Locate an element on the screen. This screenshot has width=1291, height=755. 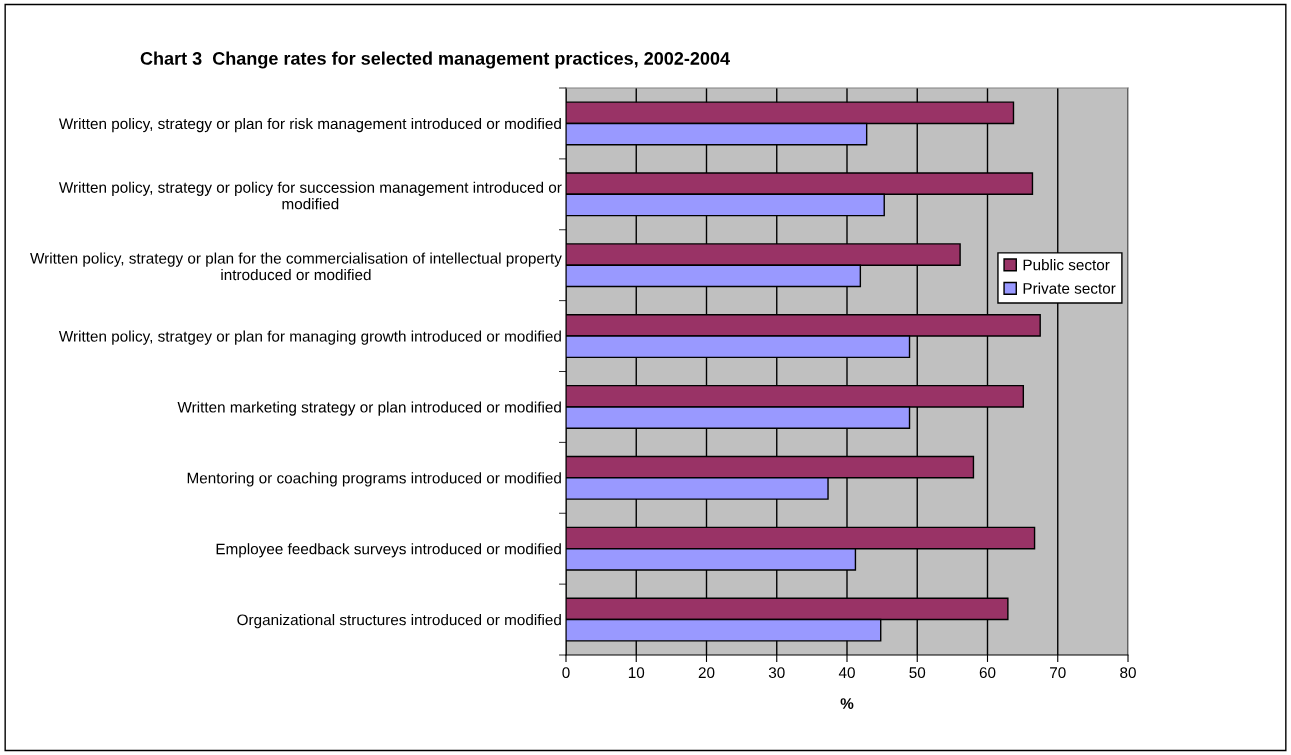
y-tick-label: Written marketing strategy or plan introduced or modified is located at coordinates (369, 408).